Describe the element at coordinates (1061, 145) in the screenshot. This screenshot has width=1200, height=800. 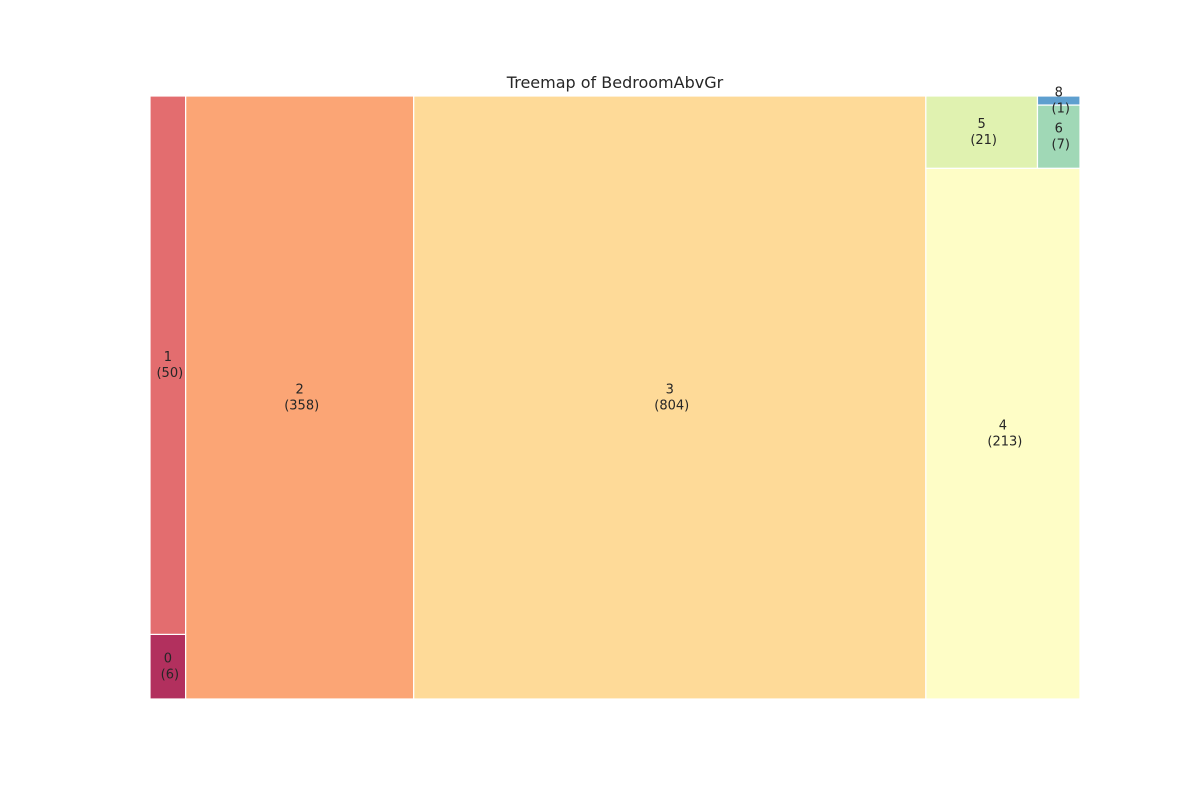
I see `tile-count-label: (7)` at that location.